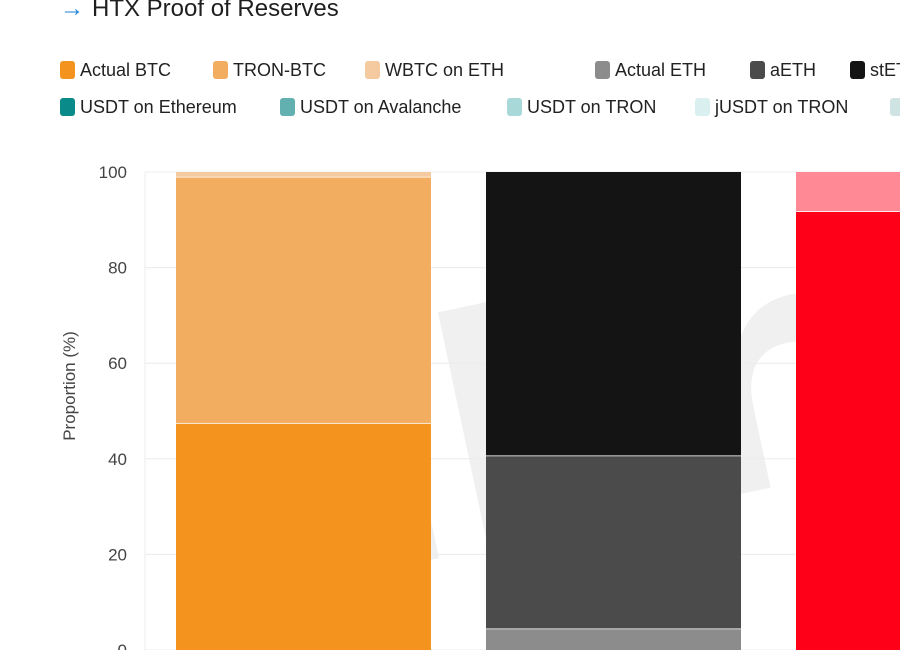 This screenshot has width=900, height=652. I want to click on legend-label: WBTC on ETH, so click(445, 69).